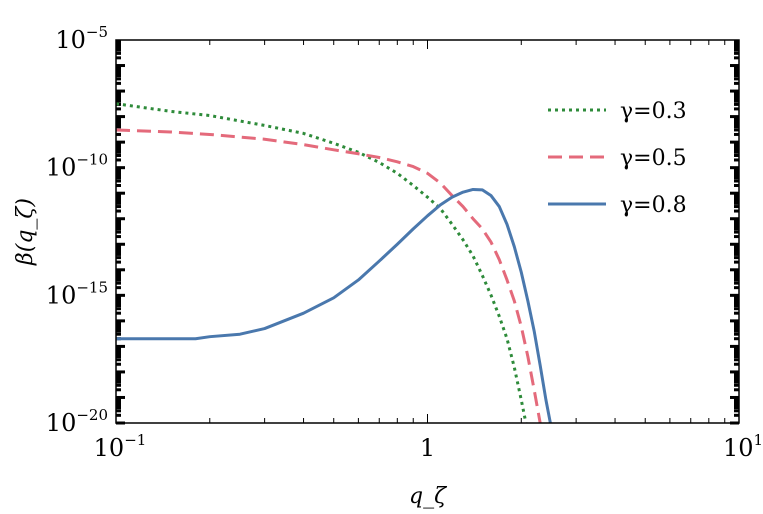  I want to click on legend-label-2: γ=0.8, so click(653, 205).